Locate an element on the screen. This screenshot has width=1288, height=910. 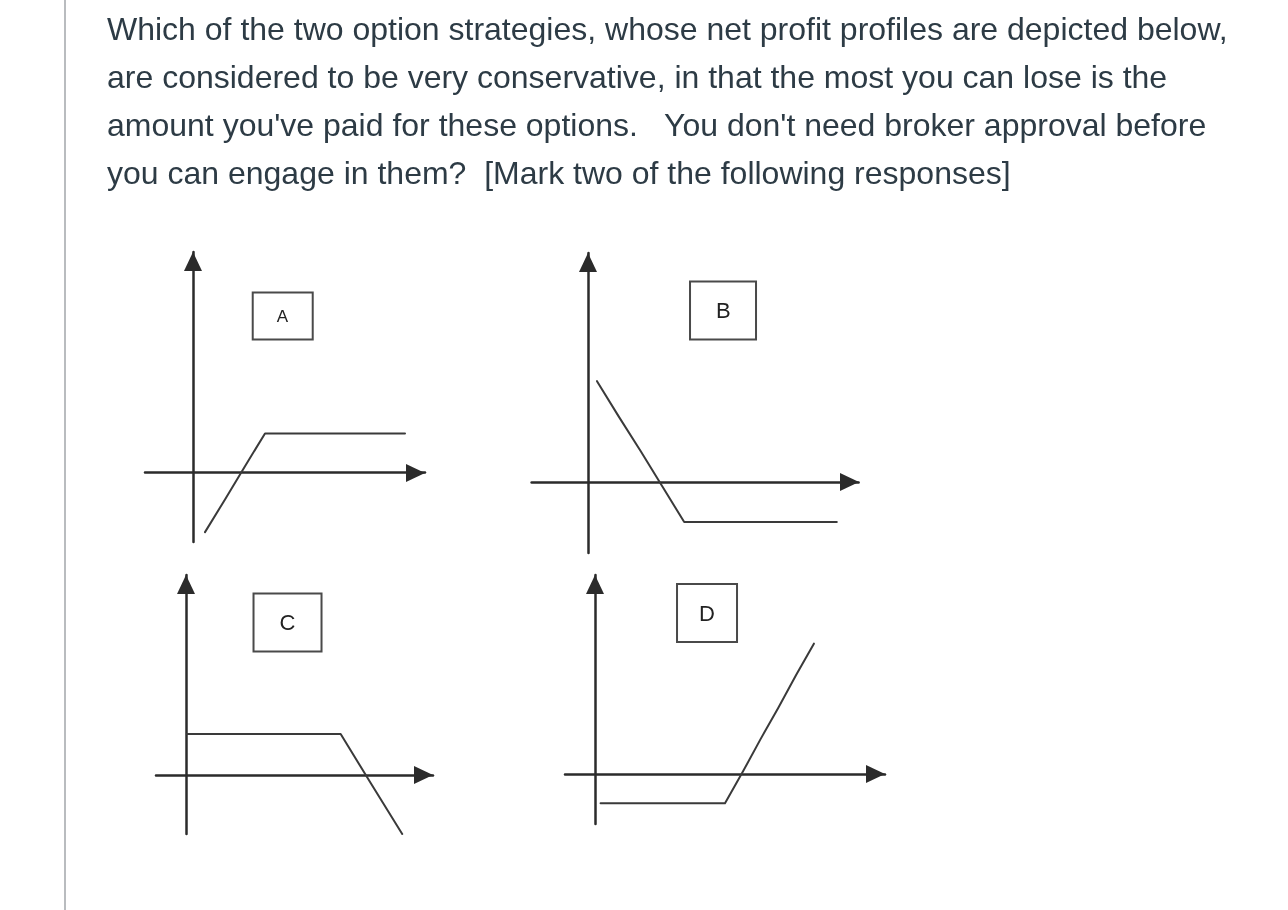
chart-title: D is located at coordinates (707, 613).